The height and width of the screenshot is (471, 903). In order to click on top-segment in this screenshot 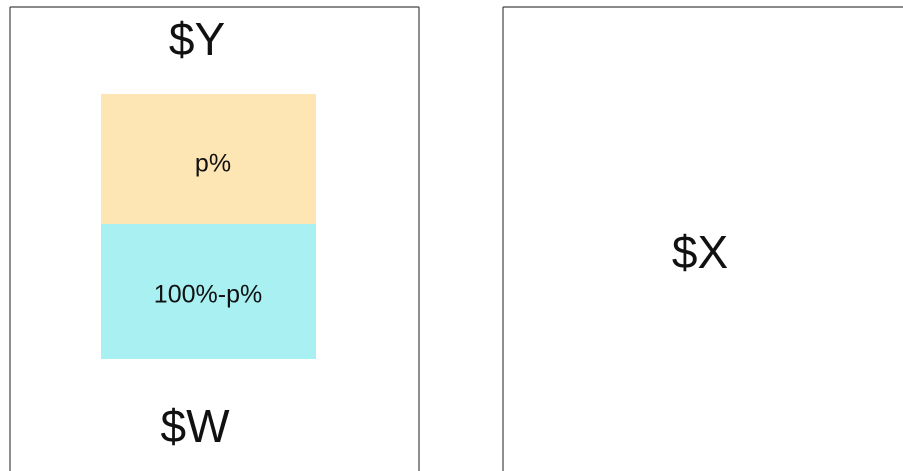, I will do `click(208, 159)`.